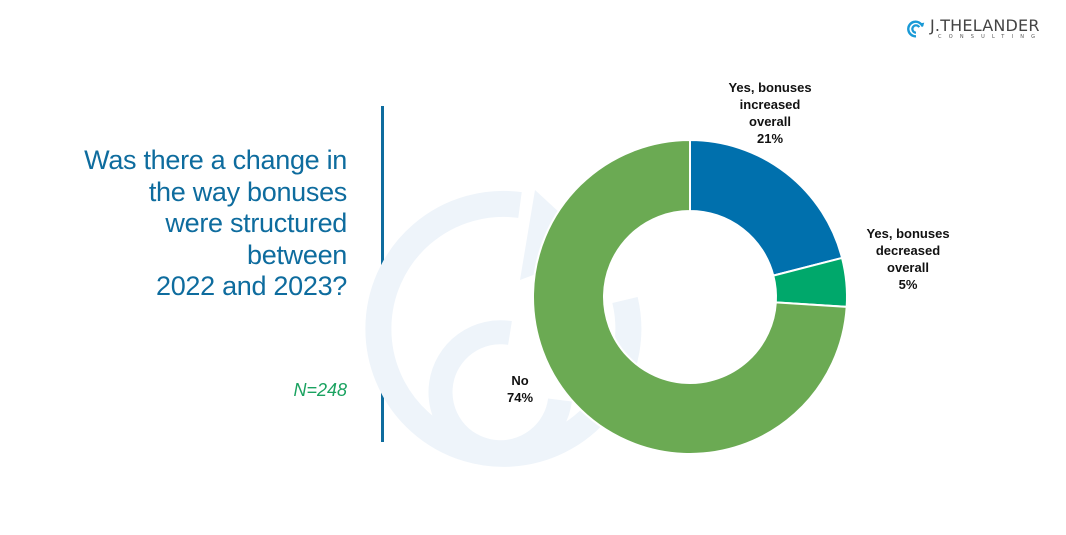  I want to click on label-line: No, so click(520, 380).